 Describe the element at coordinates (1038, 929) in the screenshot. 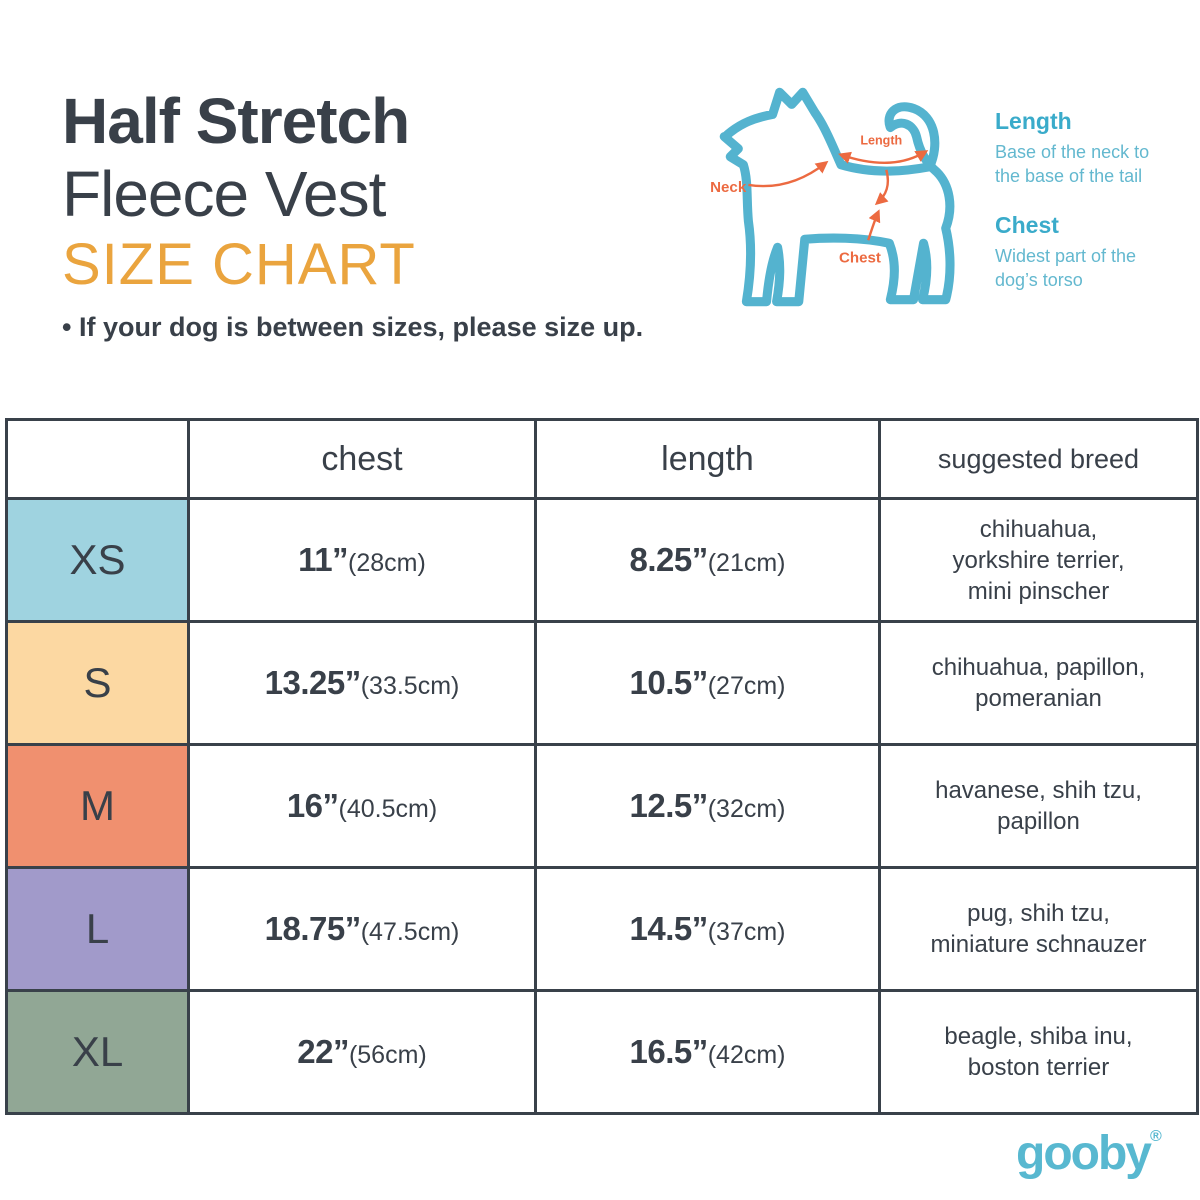

I see `breeds-l: pug, shih tzu, miniature schnauzer` at that location.